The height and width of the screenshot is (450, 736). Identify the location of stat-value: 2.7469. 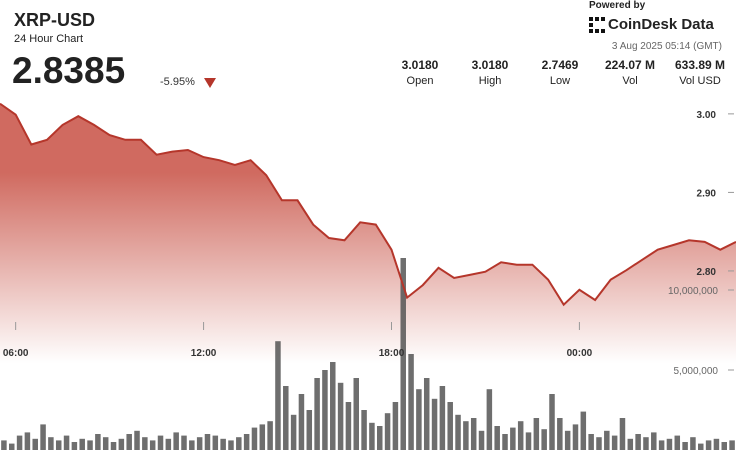
(560, 65).